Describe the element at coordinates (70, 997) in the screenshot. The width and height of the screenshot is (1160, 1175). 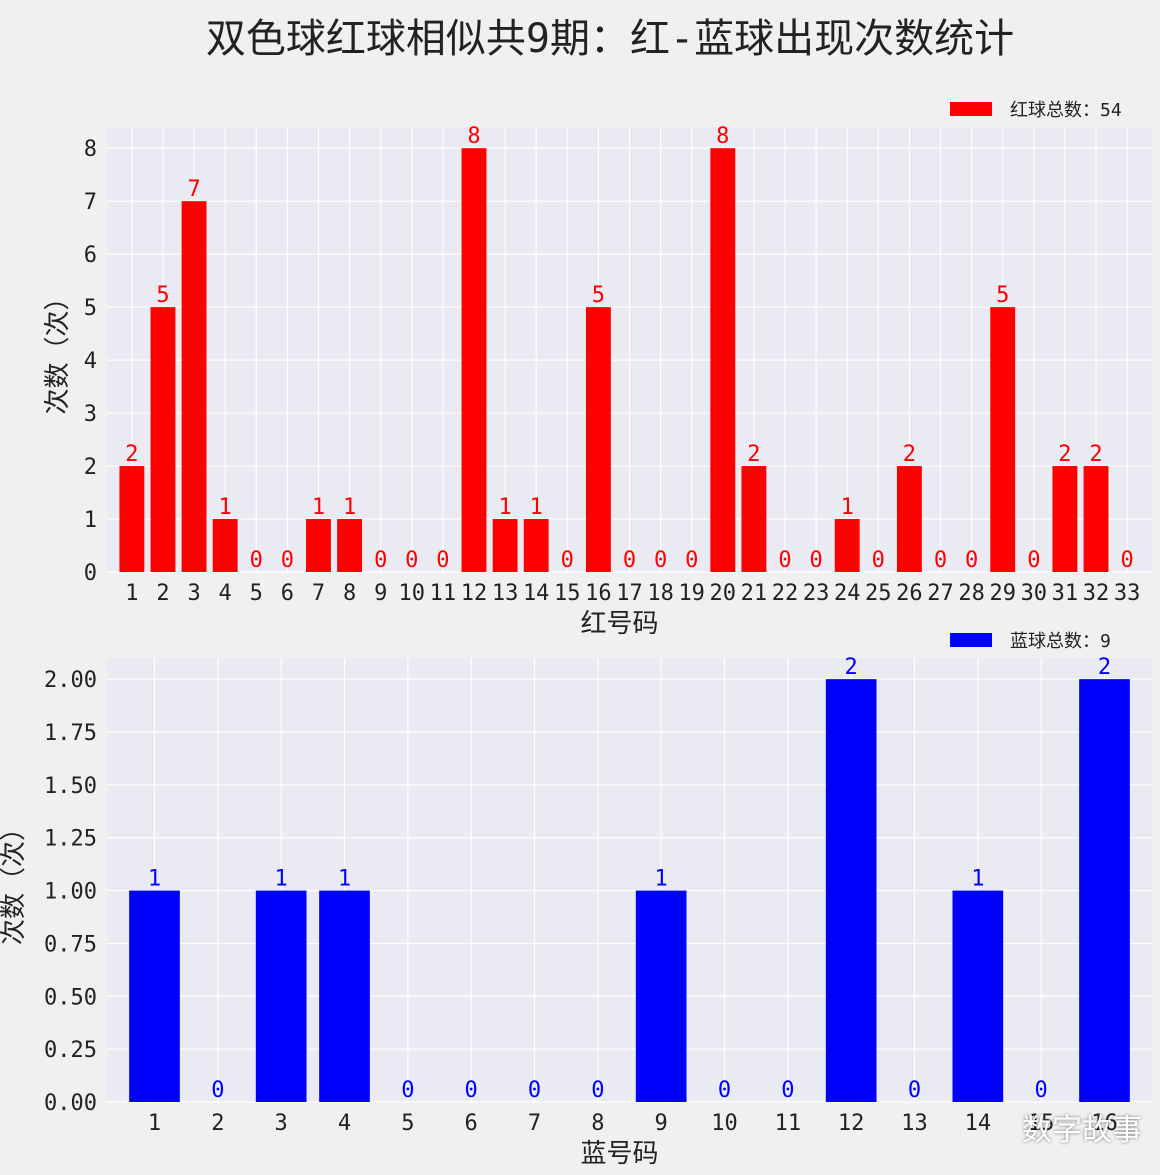
I see `blue-y-tick-label: 0.50` at that location.